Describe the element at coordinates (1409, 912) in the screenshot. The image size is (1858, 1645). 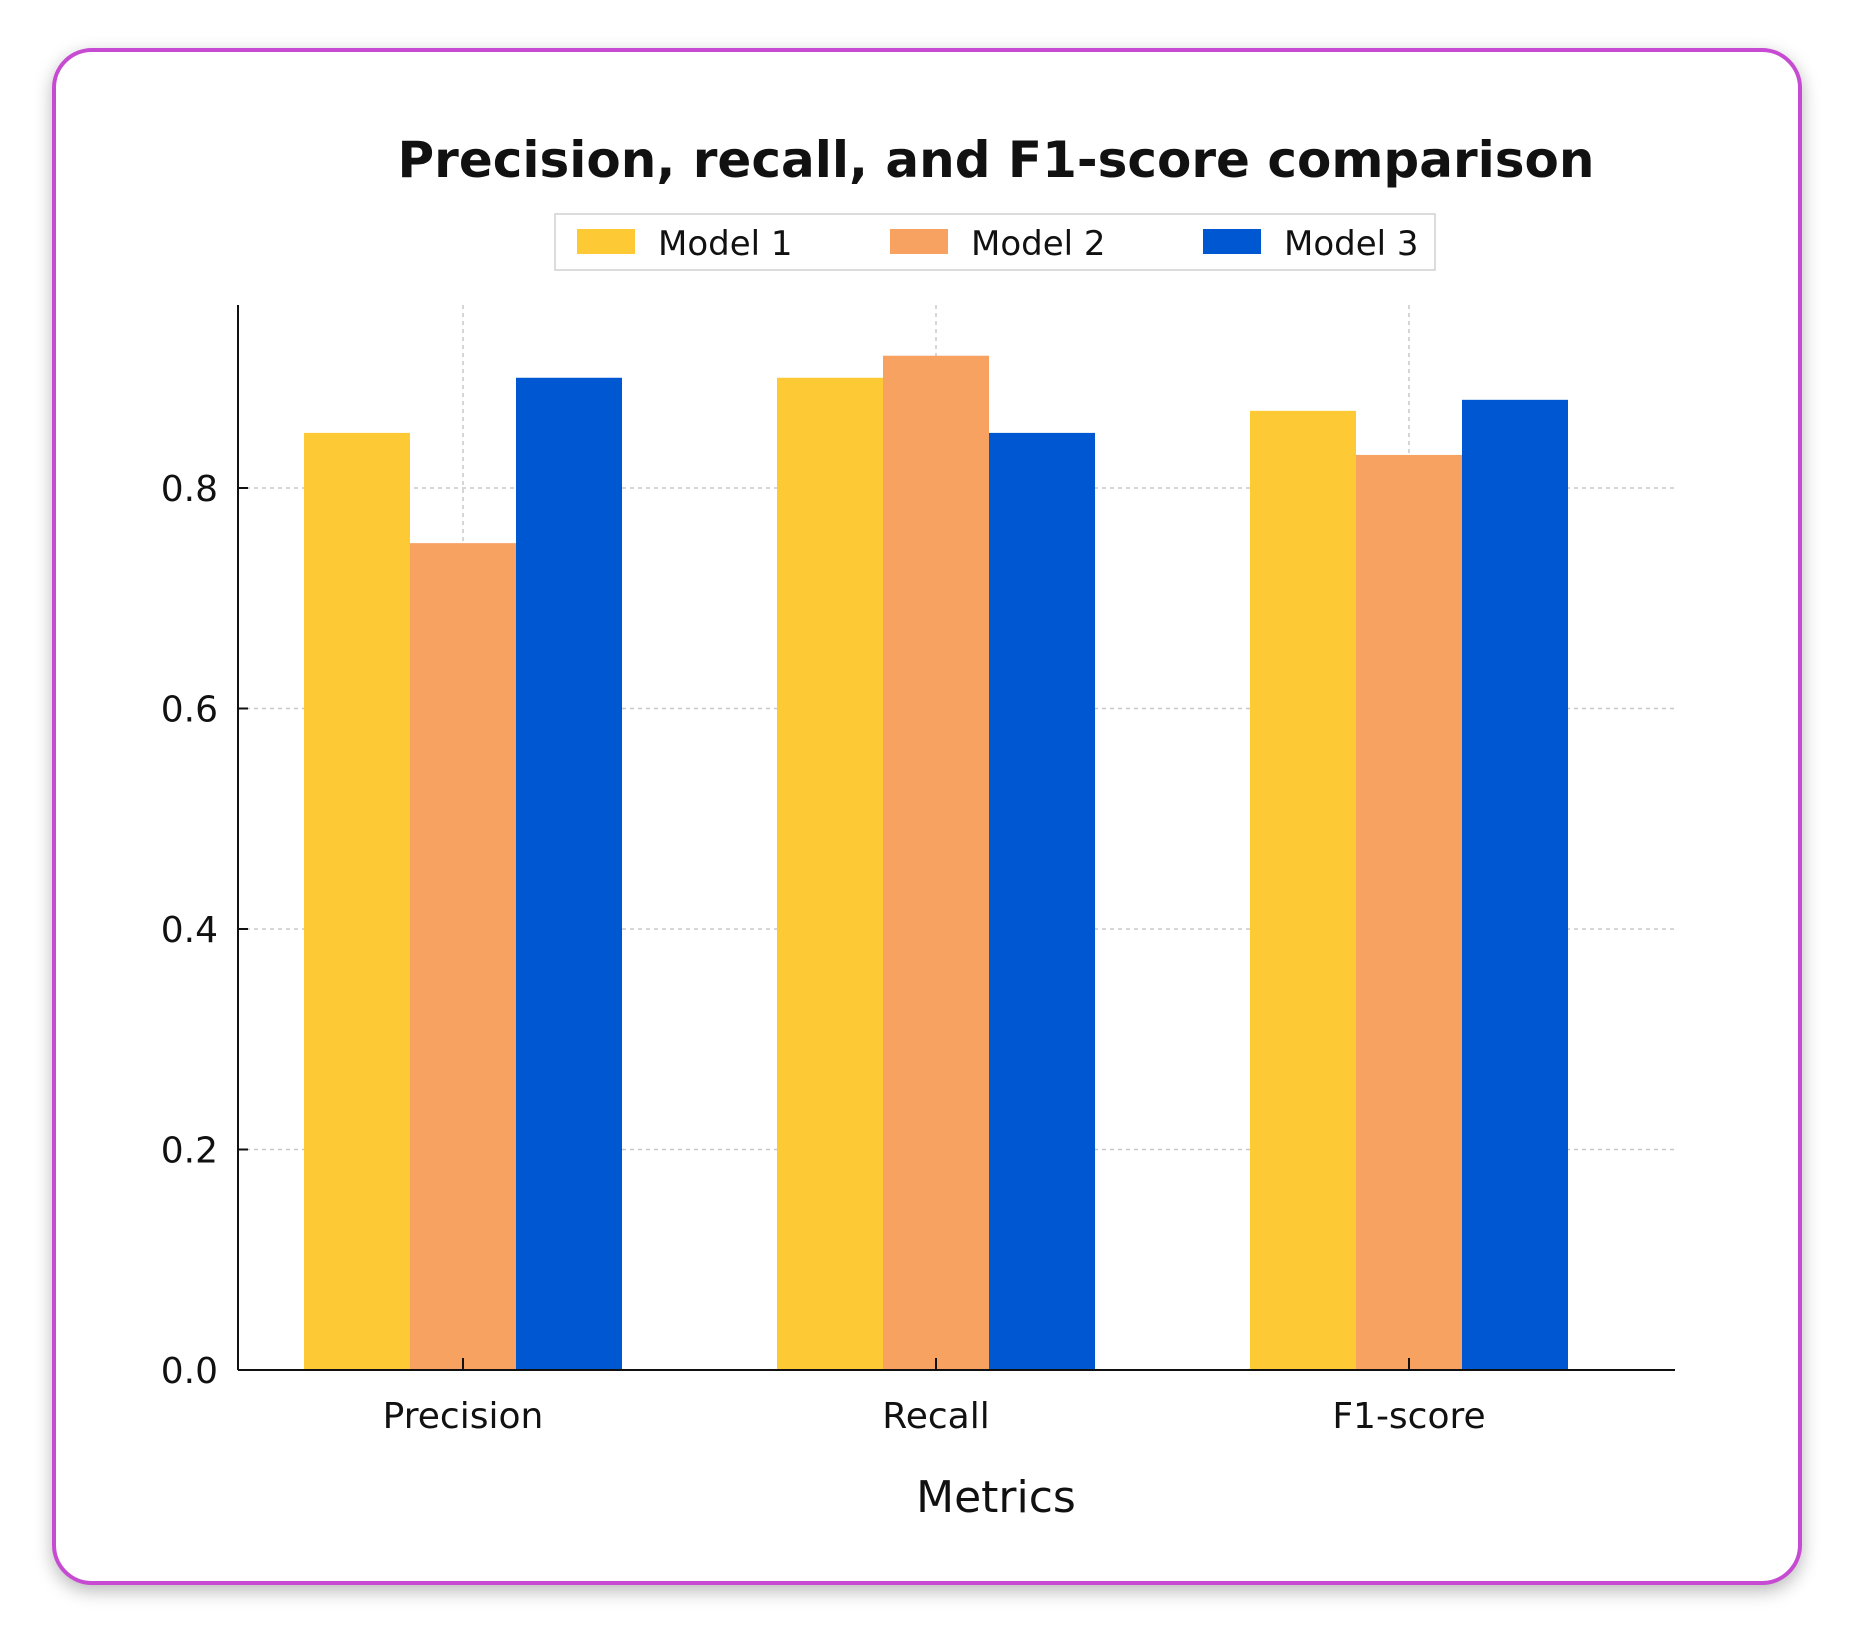
I see `bar-model-2-f1-score` at that location.